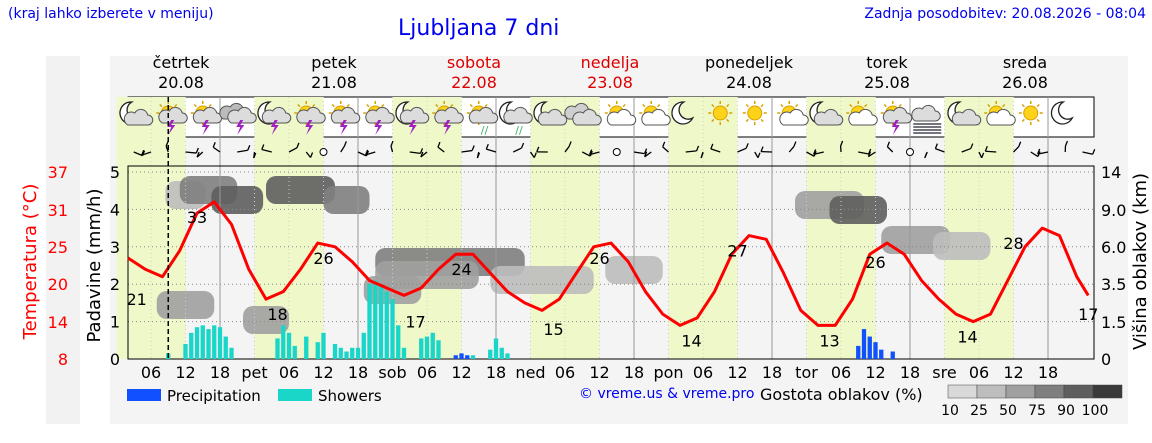  What do you see at coordinates (115, 284) in the screenshot?
I see `precip-tick-label: 2` at bounding box center [115, 284].